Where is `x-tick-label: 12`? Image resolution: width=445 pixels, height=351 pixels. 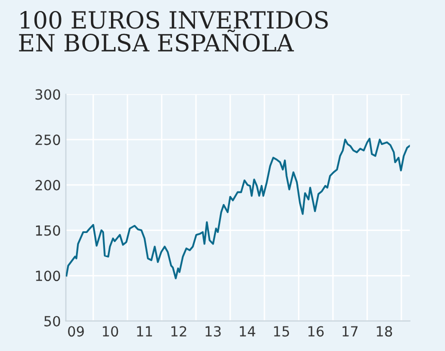 x-tick-label: 12 is located at coordinates (178, 331).